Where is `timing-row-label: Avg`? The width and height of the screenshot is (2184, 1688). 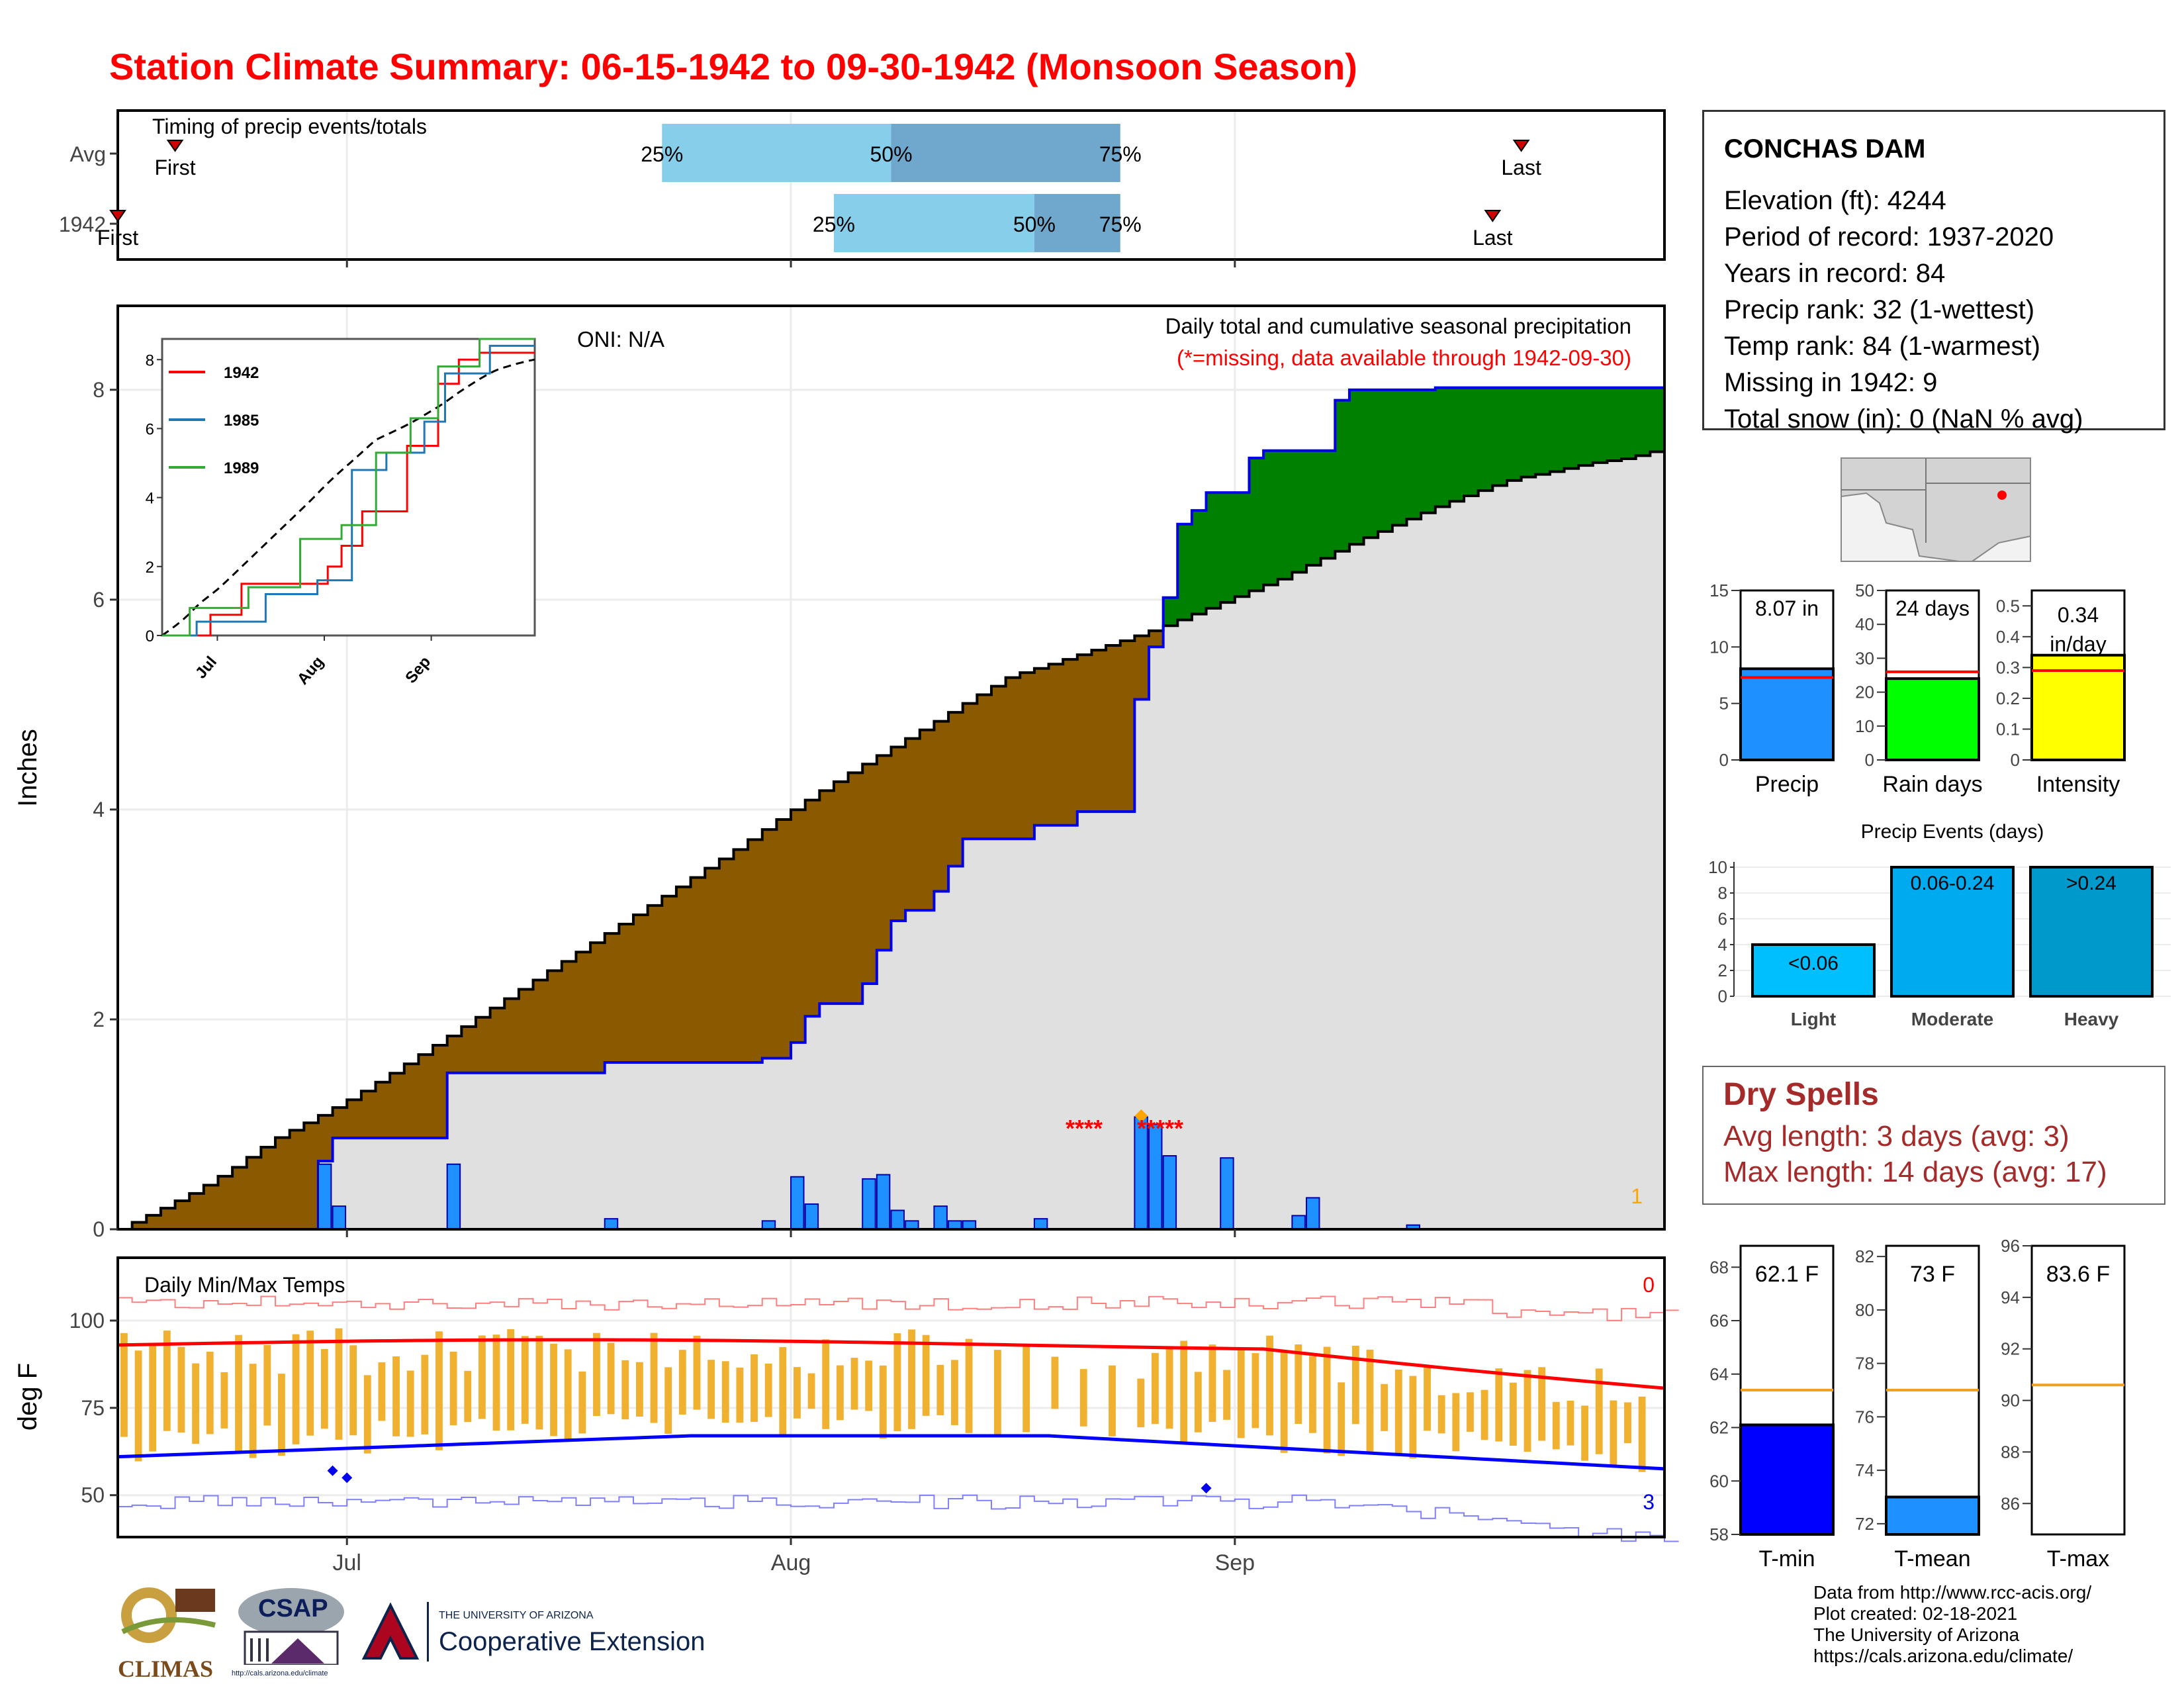
timing-row-label: Avg is located at coordinates (87, 154).